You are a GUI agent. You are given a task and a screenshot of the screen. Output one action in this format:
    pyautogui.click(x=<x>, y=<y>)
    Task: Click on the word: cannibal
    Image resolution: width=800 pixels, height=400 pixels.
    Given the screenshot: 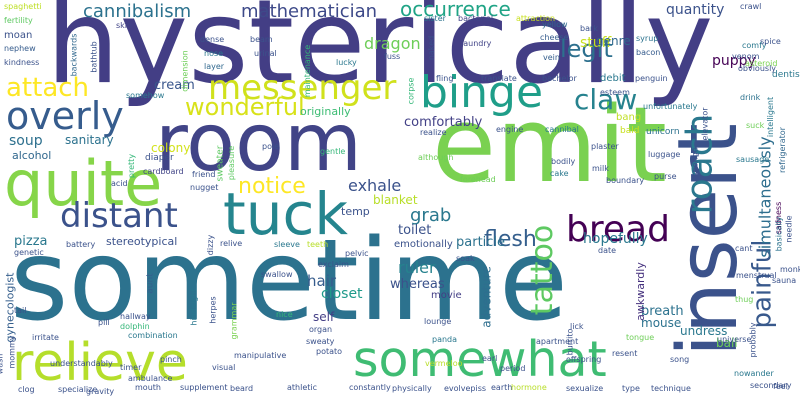 What is the action you would take?
    pyautogui.click(x=562, y=129)
    